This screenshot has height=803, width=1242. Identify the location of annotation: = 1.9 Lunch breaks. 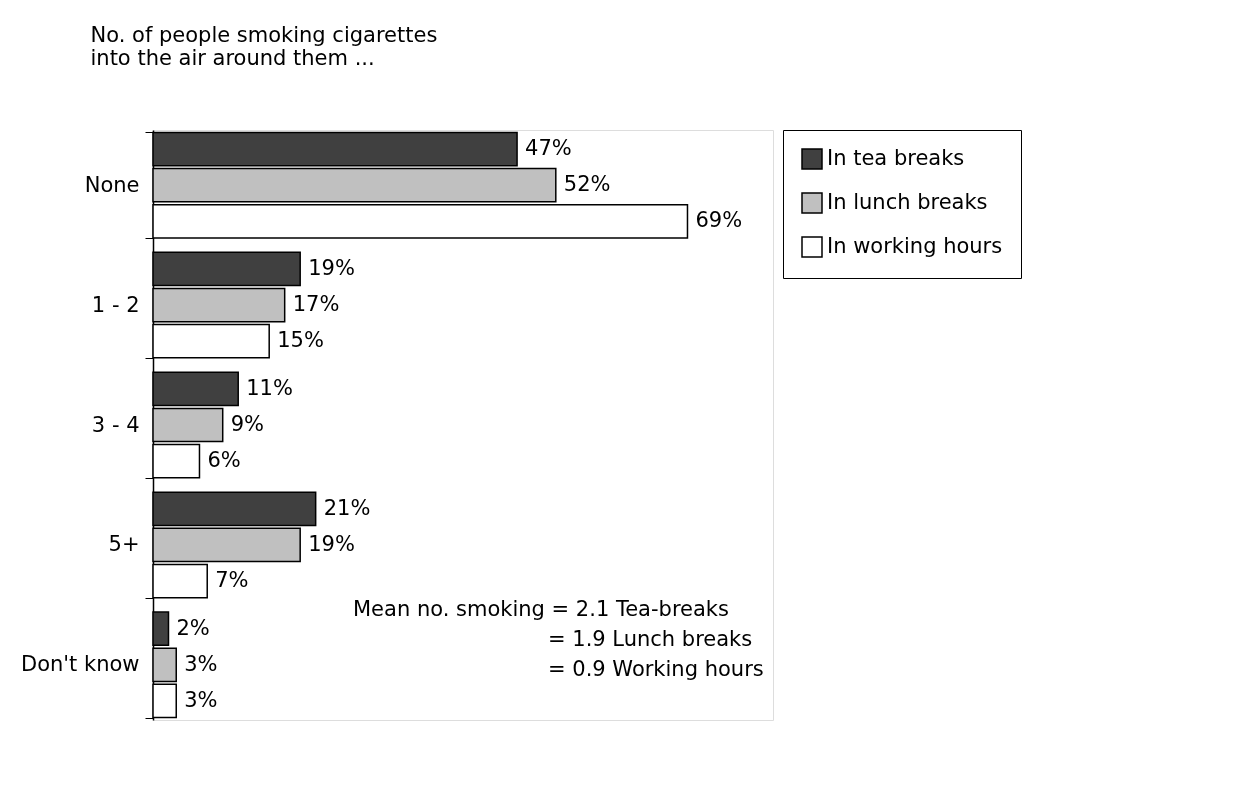
(650, 639).